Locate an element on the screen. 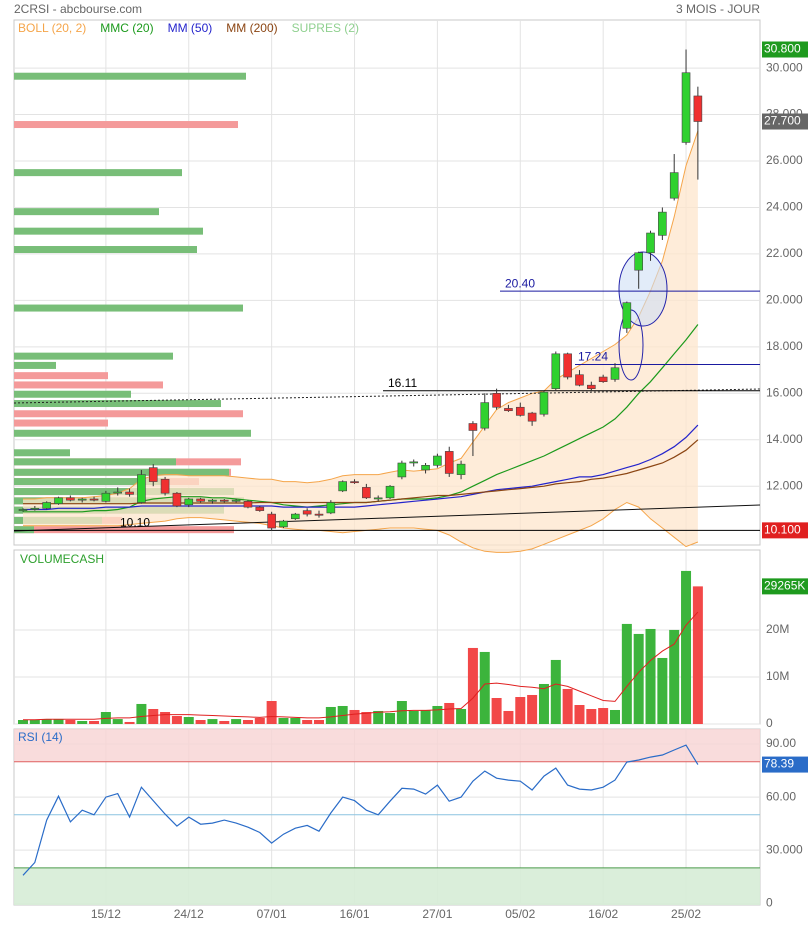 This screenshot has width=810, height=927. y-tick-label: 12.000 is located at coordinates (784, 485).